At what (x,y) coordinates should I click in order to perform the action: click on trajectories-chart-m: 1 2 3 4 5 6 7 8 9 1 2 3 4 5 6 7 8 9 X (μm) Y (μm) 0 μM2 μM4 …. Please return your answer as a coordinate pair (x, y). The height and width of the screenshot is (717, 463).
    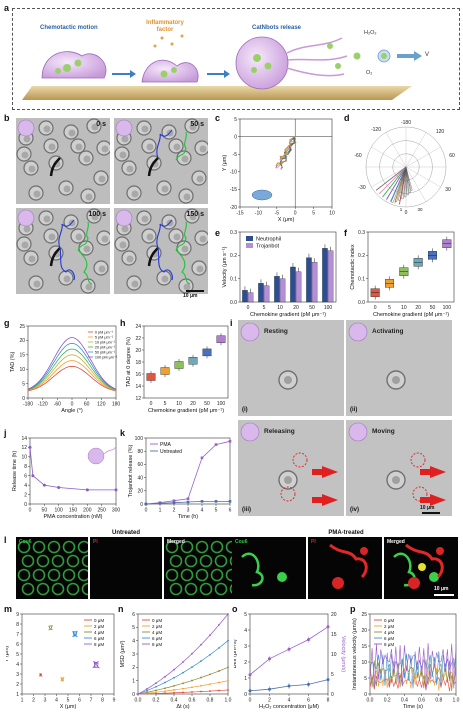
    Looking at the image, I should click on (61, 661).